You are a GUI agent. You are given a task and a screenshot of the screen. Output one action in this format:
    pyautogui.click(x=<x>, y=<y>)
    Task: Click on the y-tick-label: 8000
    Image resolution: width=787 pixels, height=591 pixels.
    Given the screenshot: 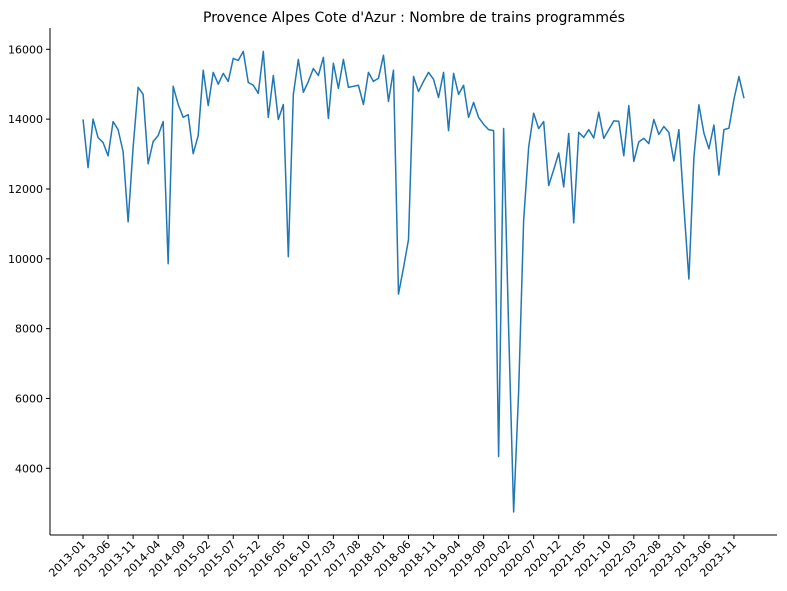 What is the action you would take?
    pyautogui.click(x=29, y=329)
    